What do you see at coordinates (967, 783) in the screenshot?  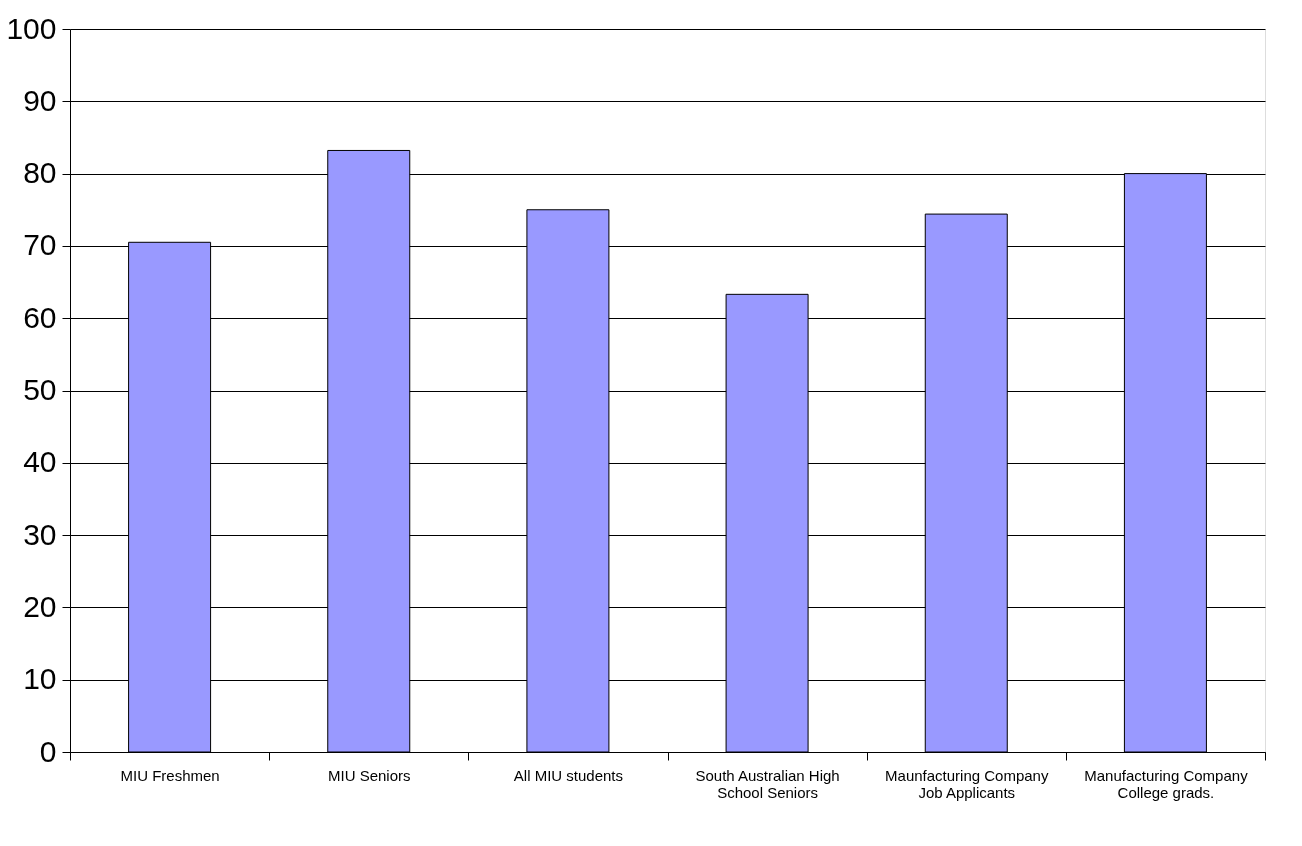 I see `x-tick-label: Maunfacturing Company Job Applicants` at bounding box center [967, 783].